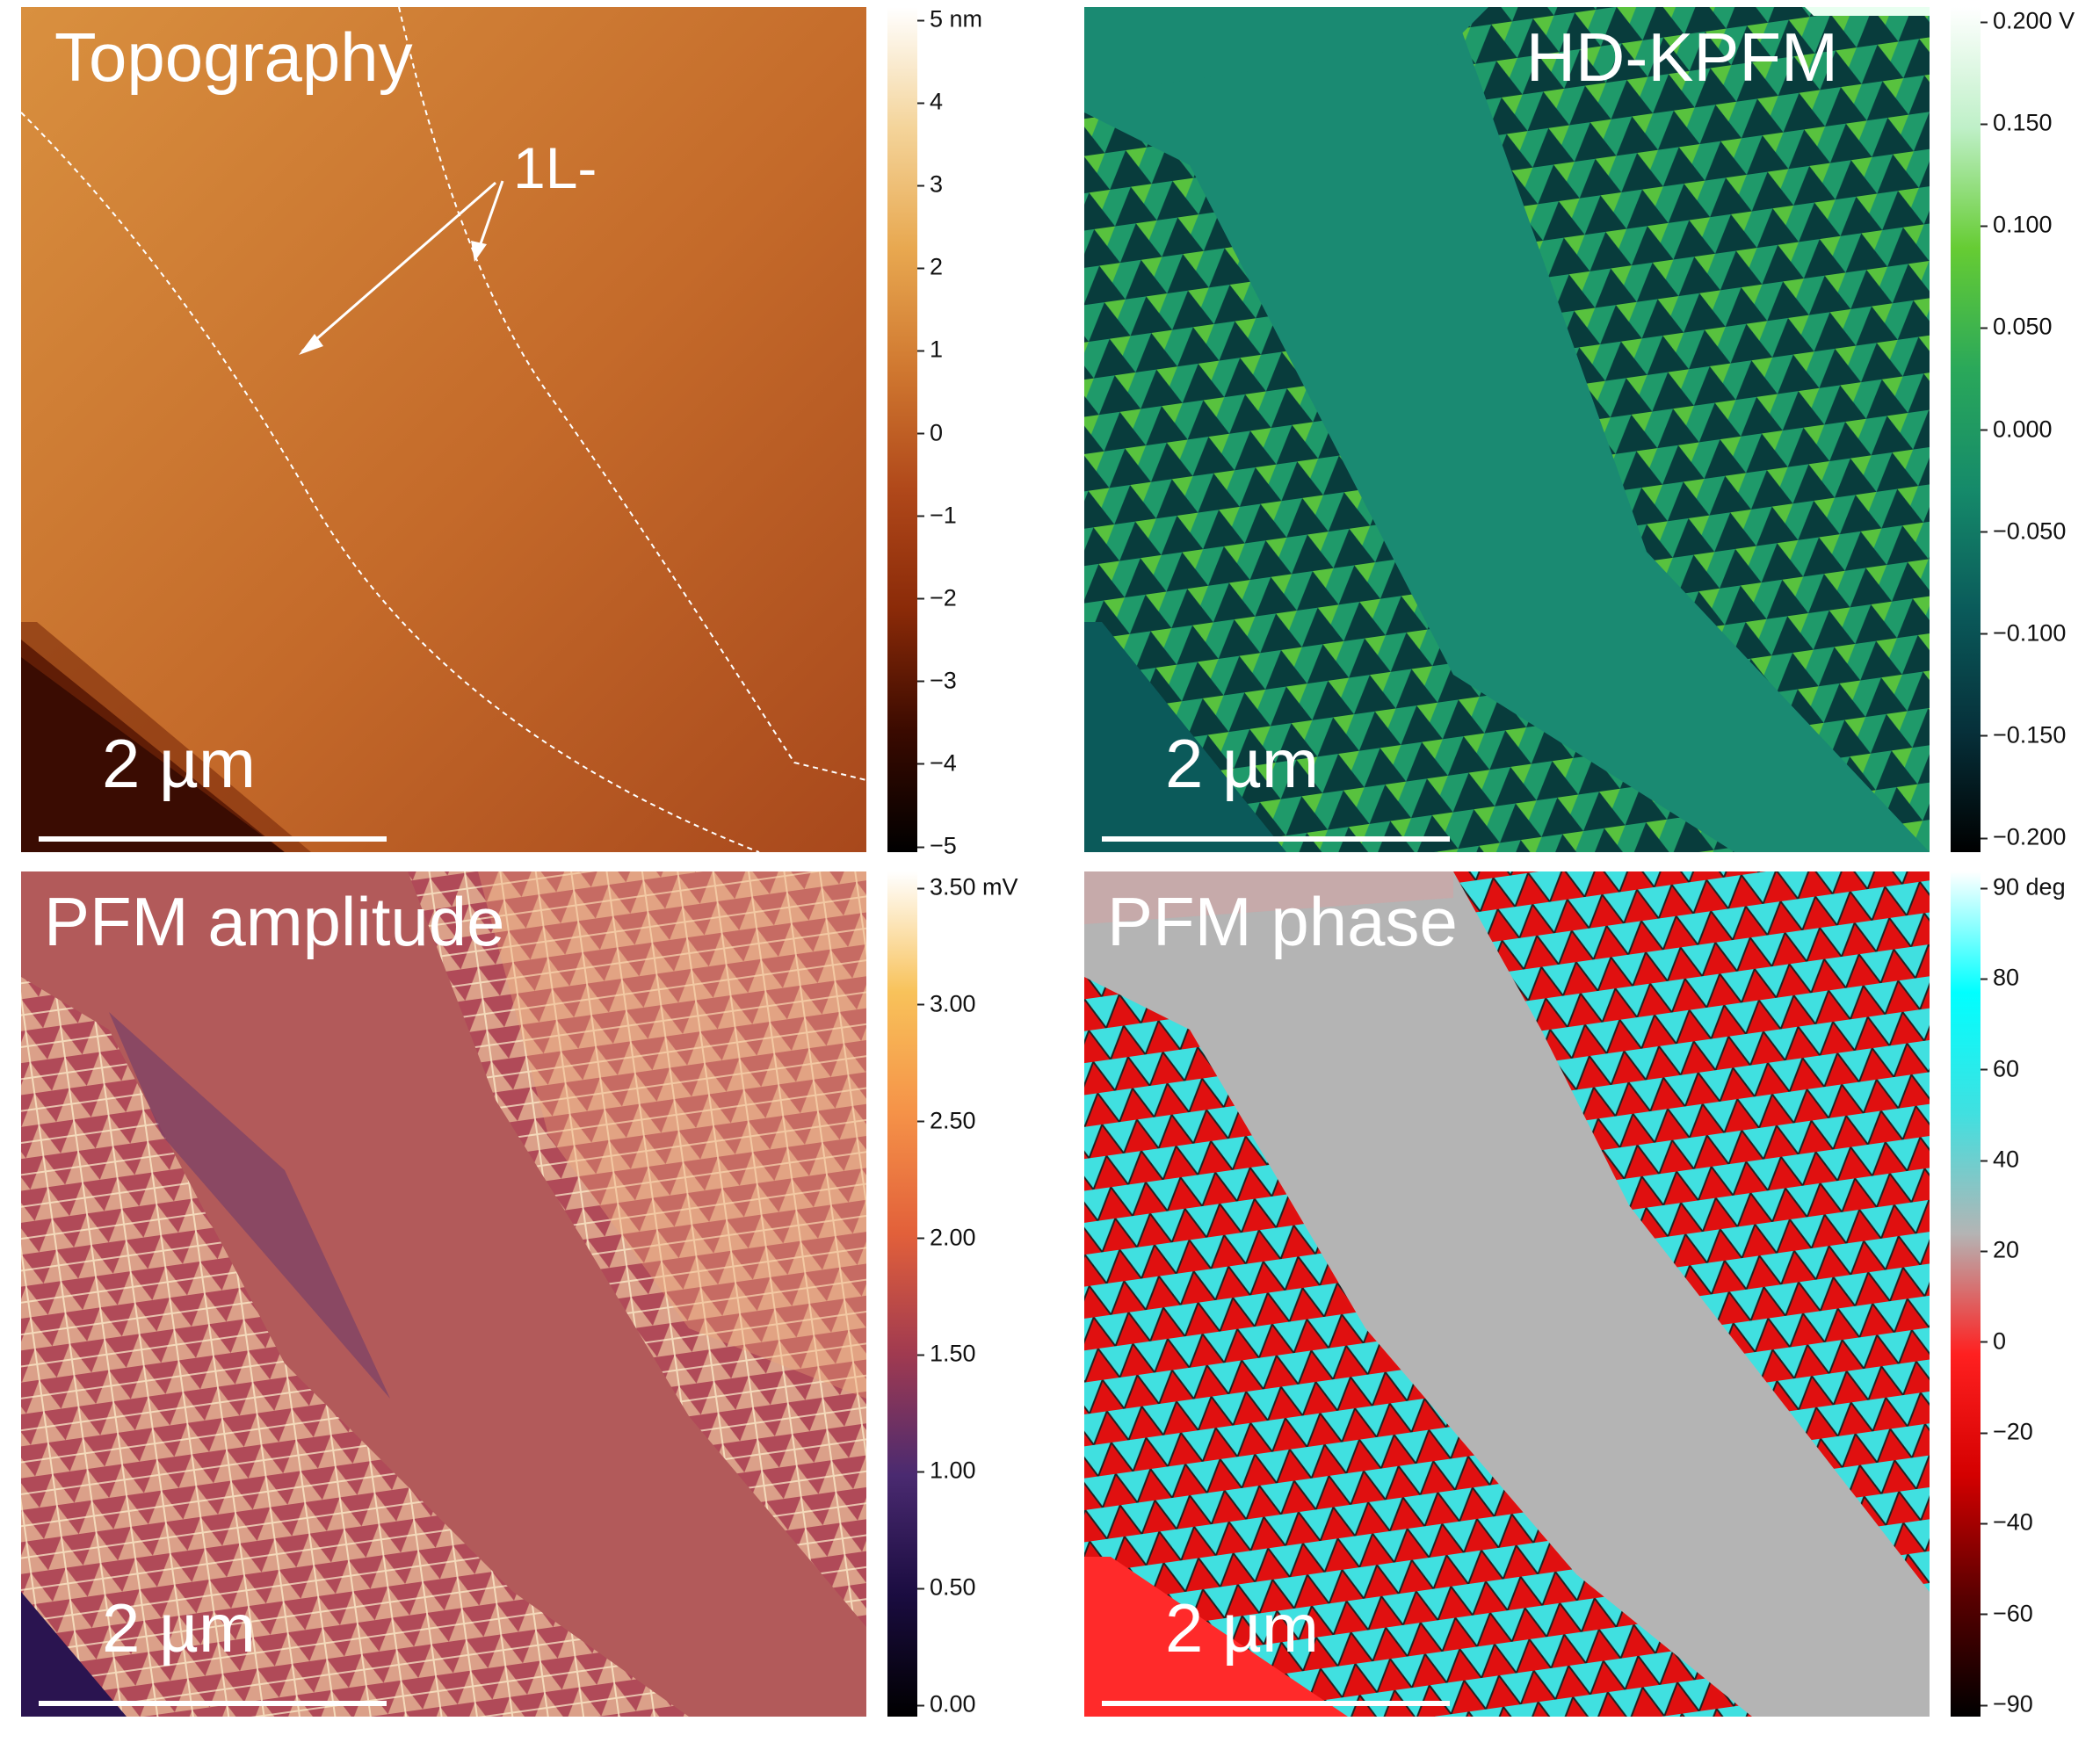 The image size is (2100, 1750). I want to click on colorbar-tick-label: 1.00, so click(946, 1470).